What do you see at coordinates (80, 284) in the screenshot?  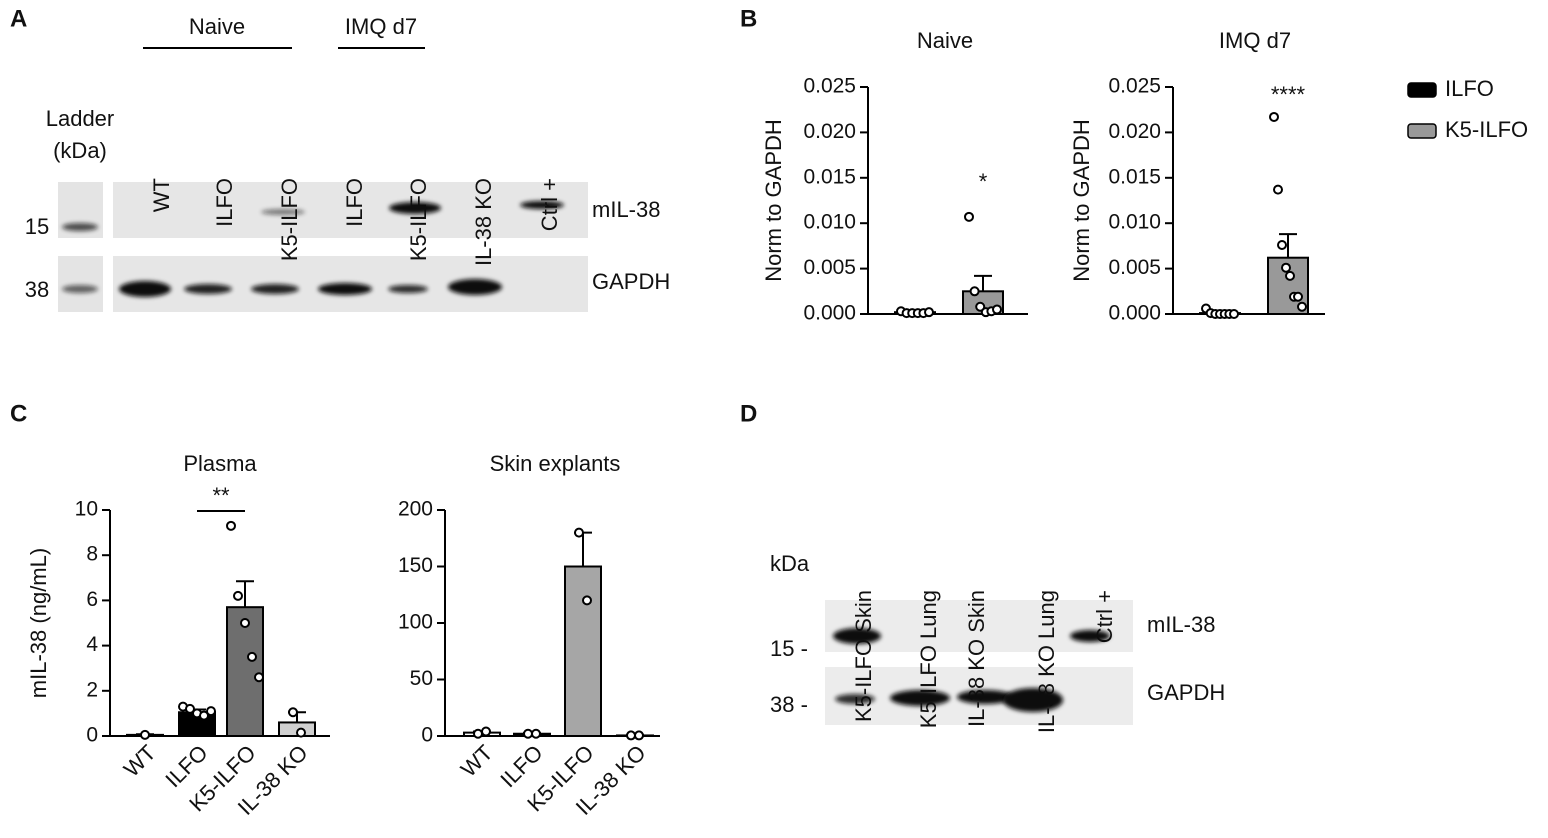 I see `ladder-blot-bottom` at bounding box center [80, 284].